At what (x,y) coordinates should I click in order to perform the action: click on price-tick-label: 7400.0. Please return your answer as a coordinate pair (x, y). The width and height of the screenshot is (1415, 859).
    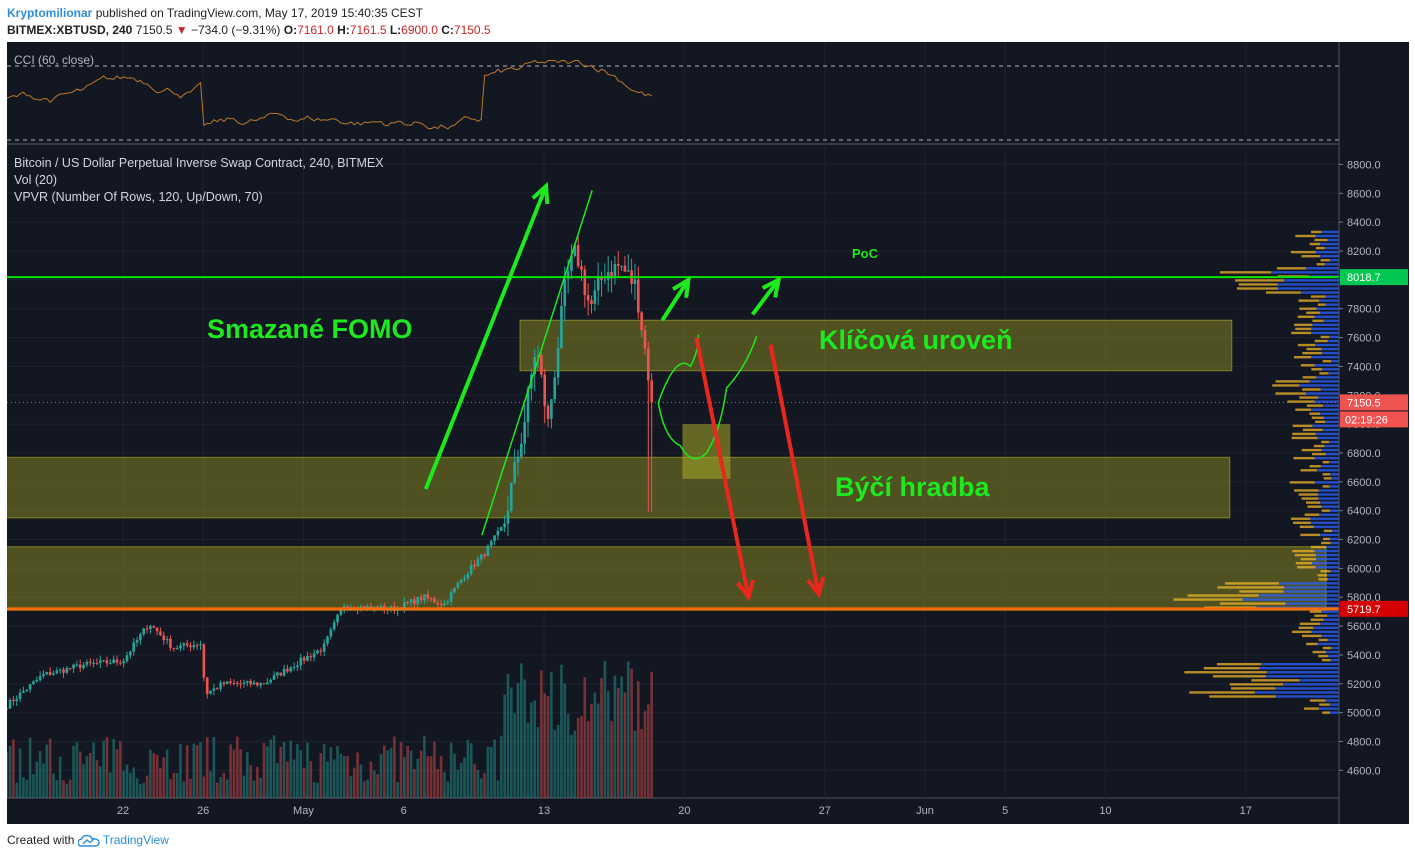
    Looking at the image, I should click on (1364, 367).